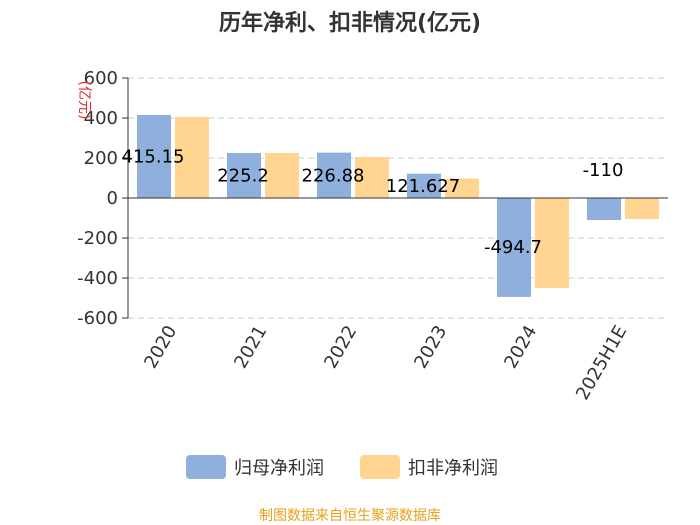  What do you see at coordinates (380, 467) in the screenshot?
I see `legend-swatch-deducted-profit` at bounding box center [380, 467].